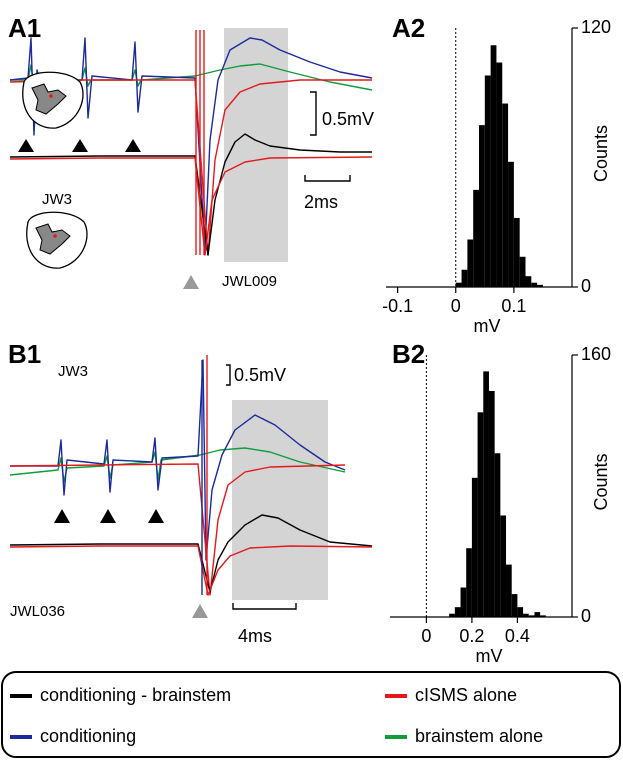  What do you see at coordinates (596, 354) in the screenshot?
I see `y-tick-label: 160` at bounding box center [596, 354].